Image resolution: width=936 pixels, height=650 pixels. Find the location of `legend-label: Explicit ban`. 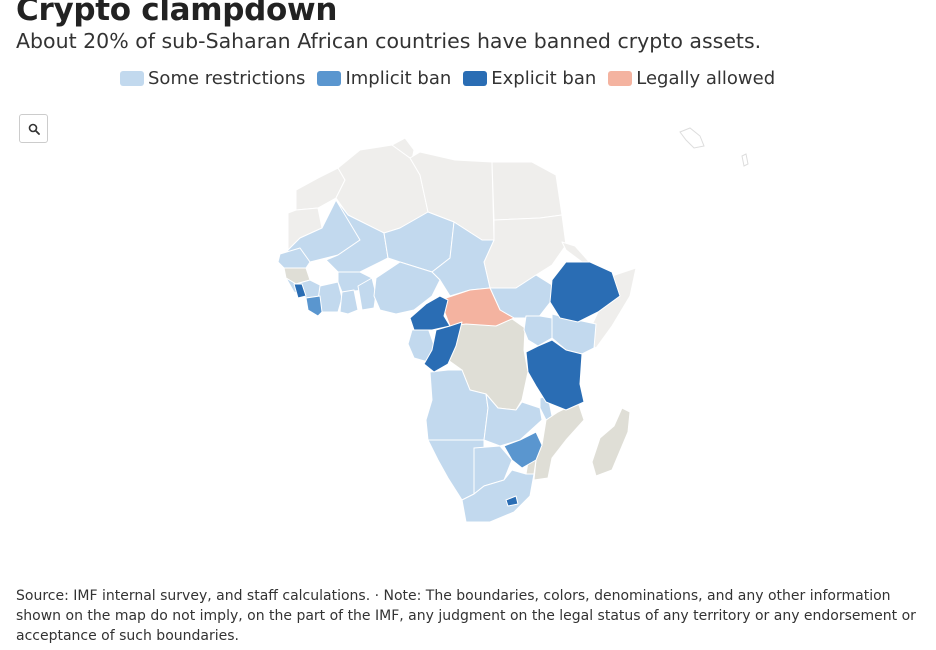

legend-label: Explicit ban is located at coordinates (544, 78).